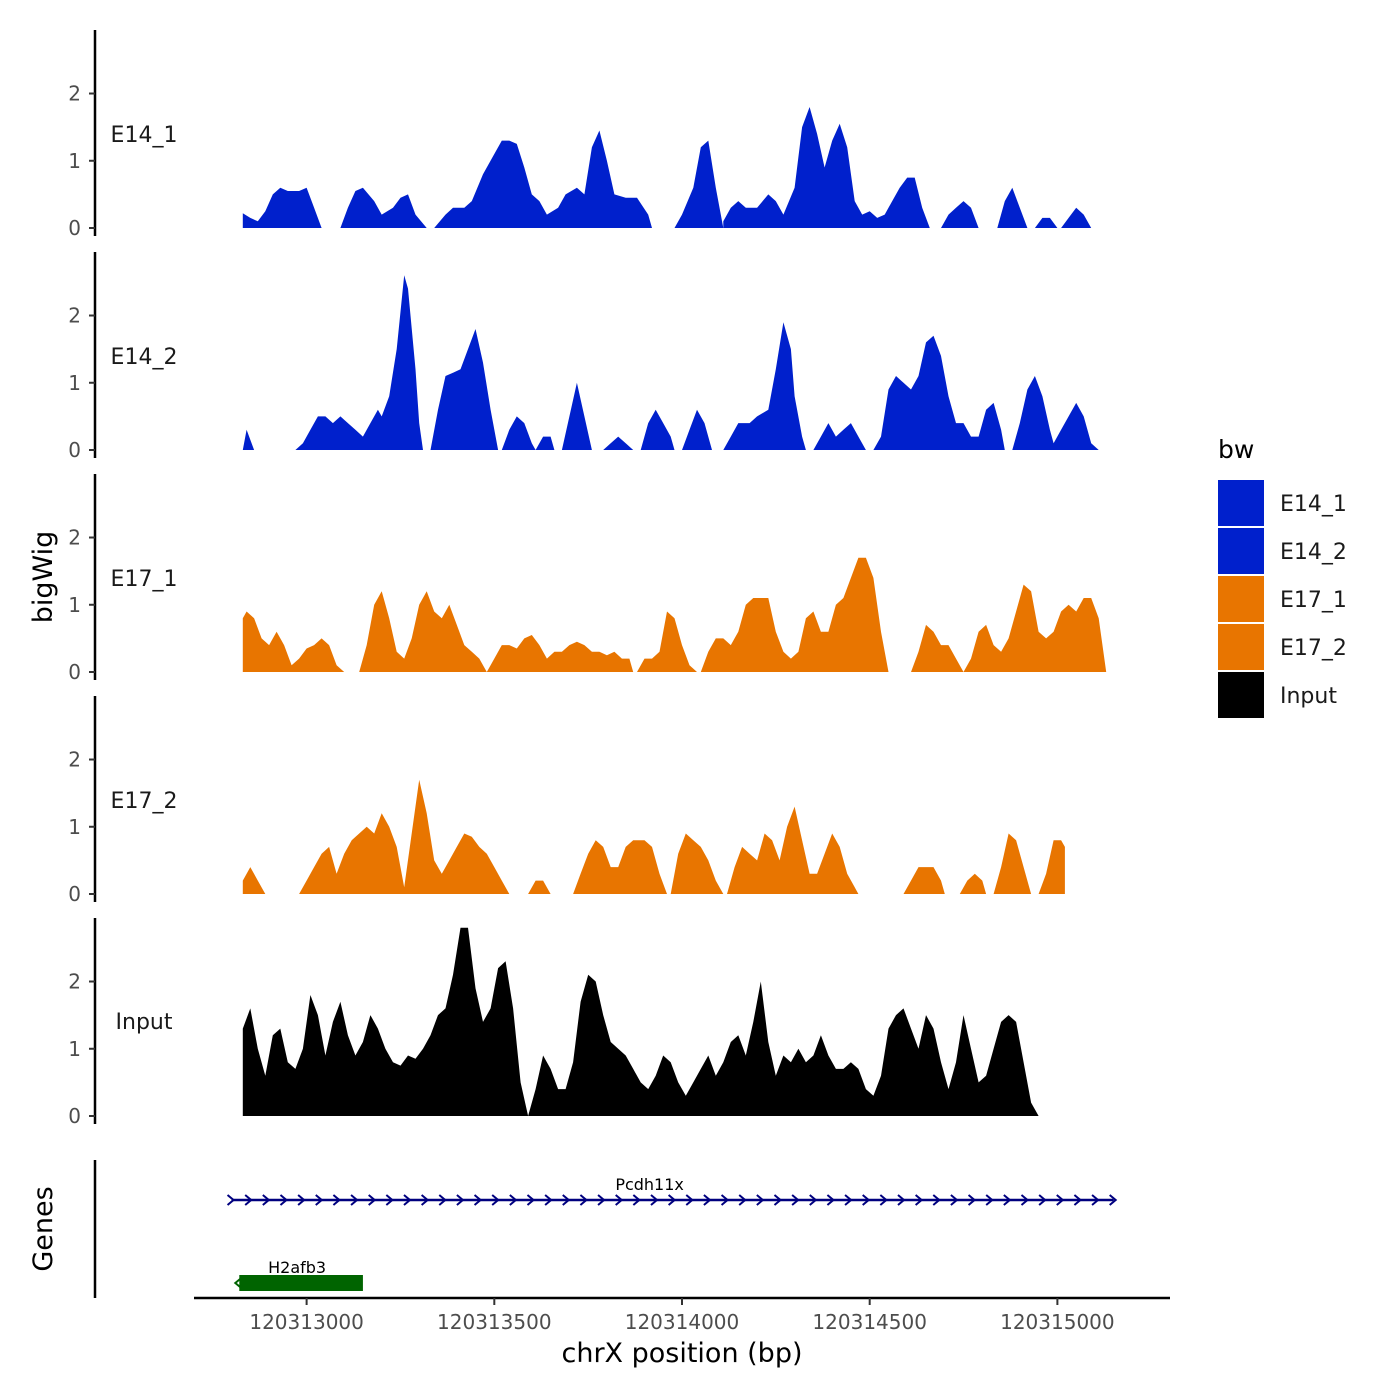 The height and width of the screenshot is (1400, 1400). What do you see at coordinates (1313, 504) in the screenshot?
I see `legend-label: E14_1` at bounding box center [1313, 504].